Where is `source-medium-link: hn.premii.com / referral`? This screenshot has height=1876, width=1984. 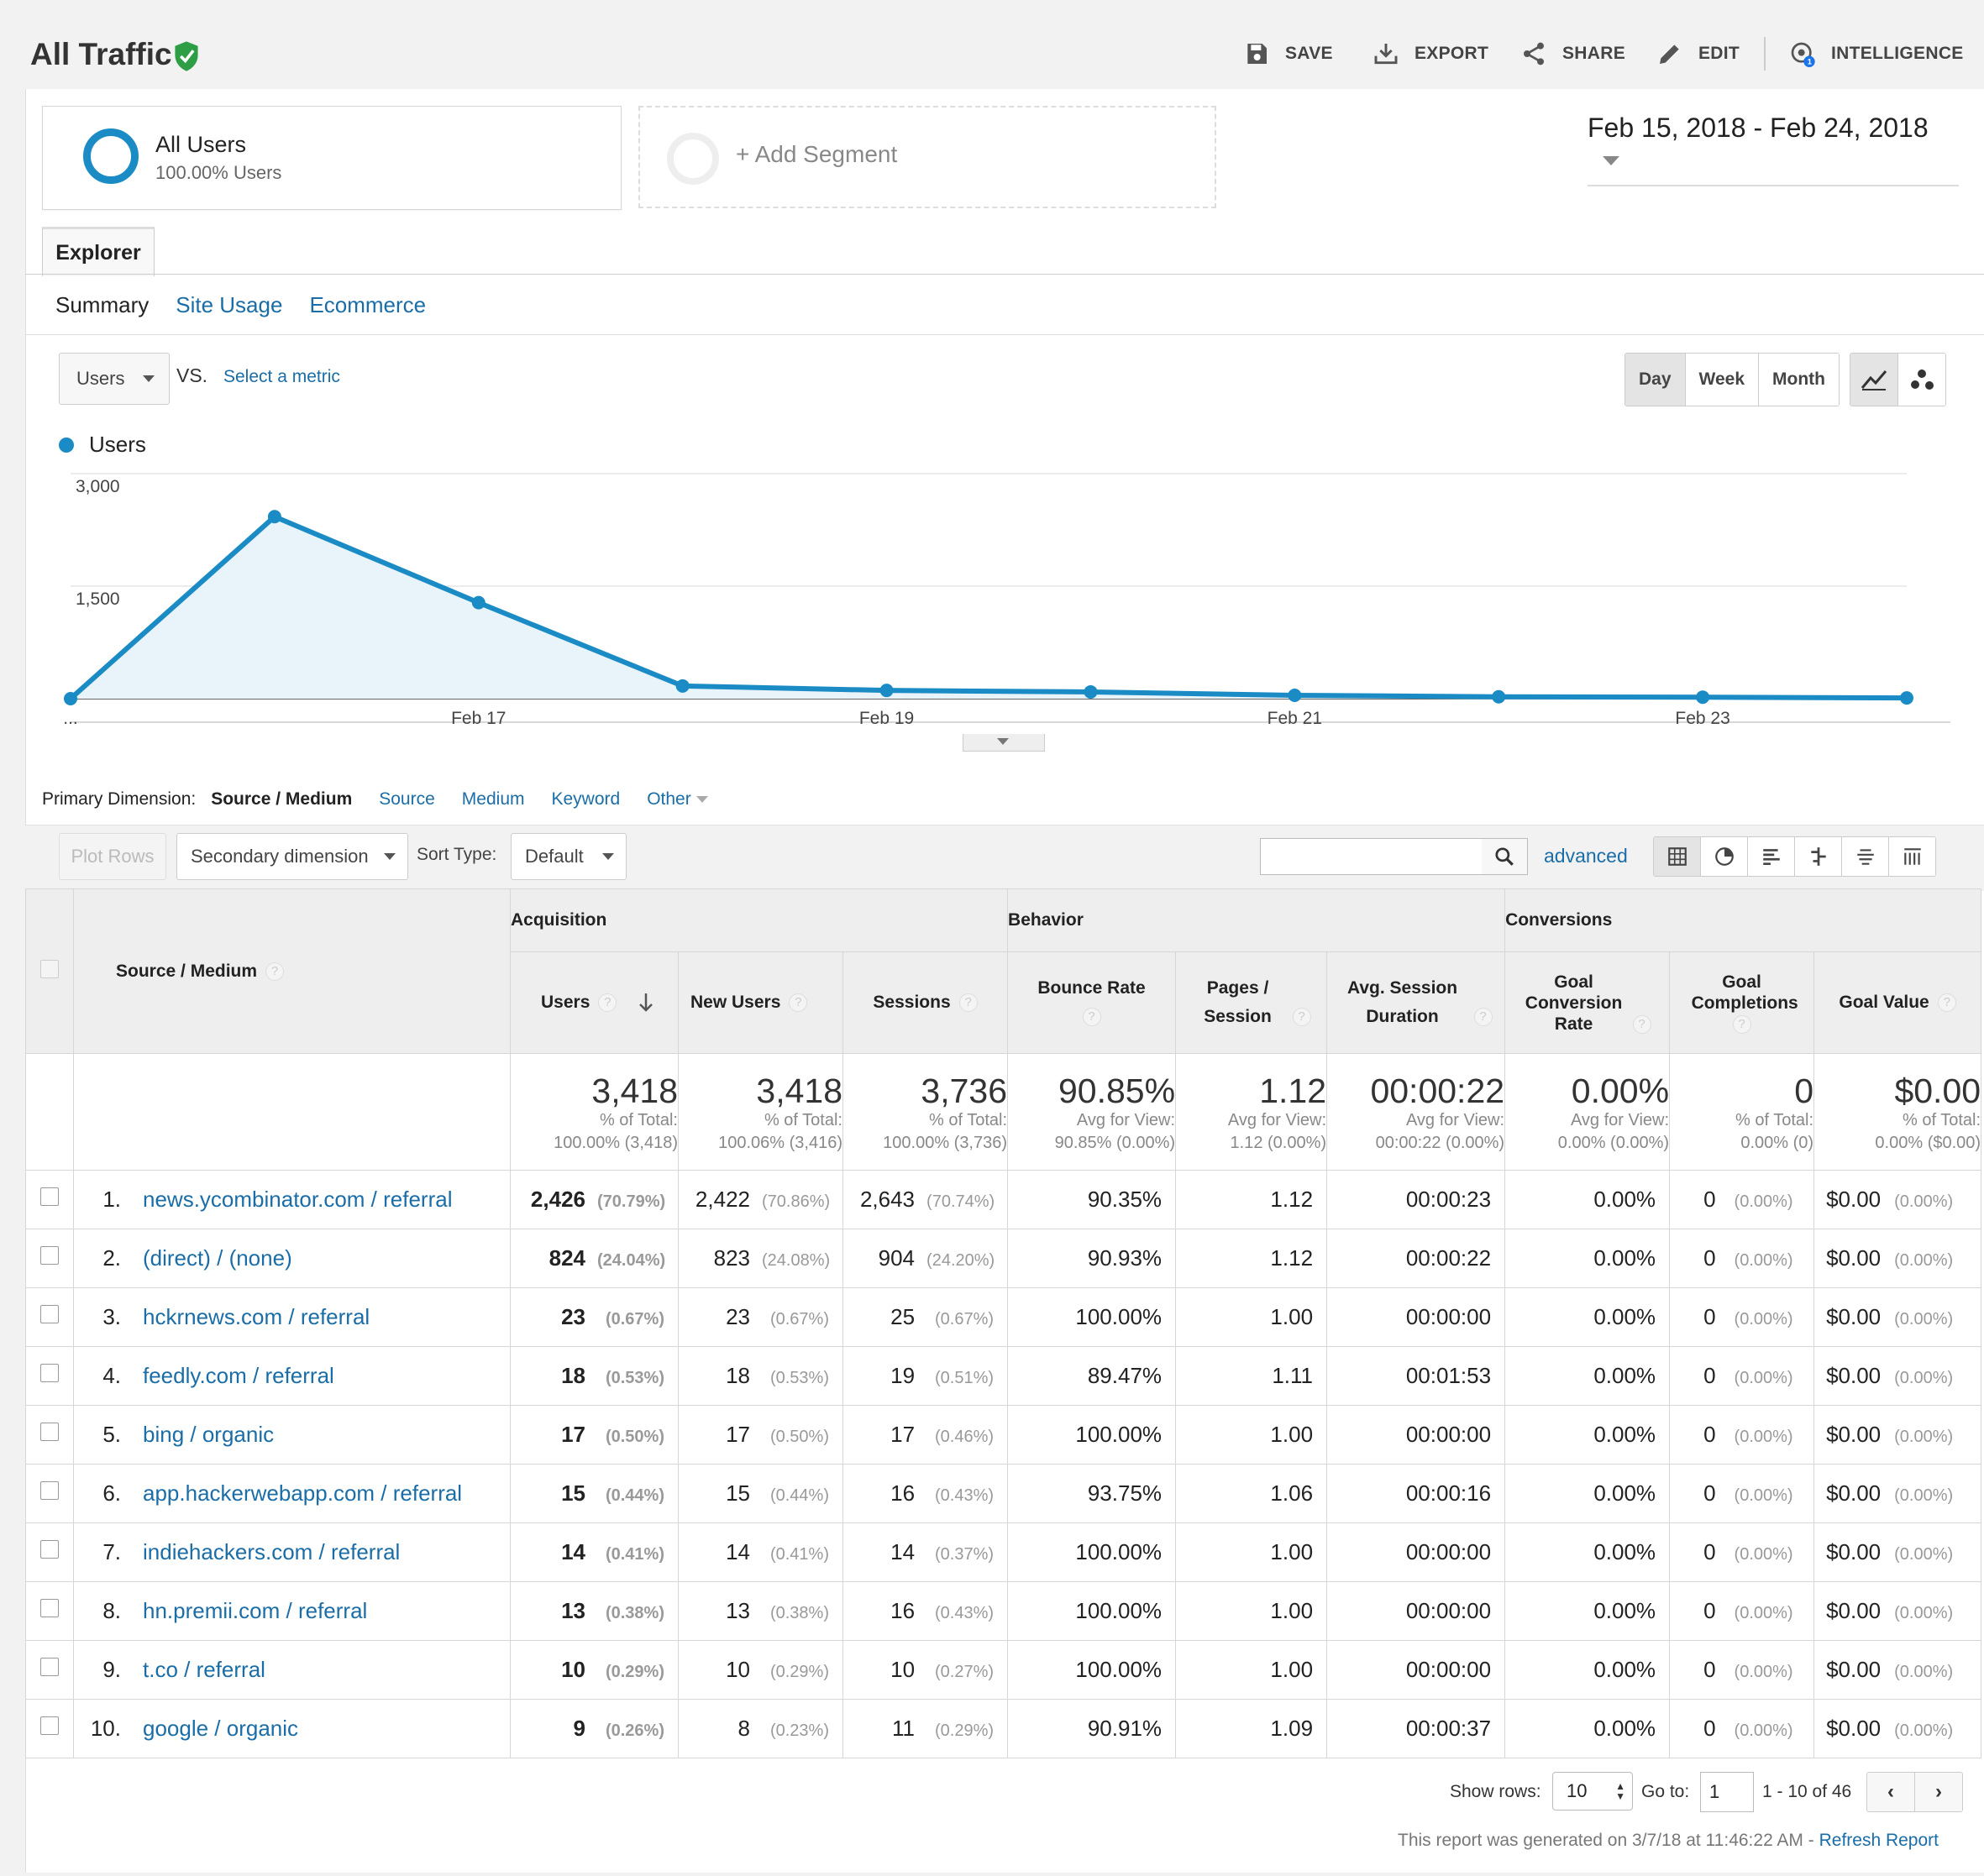 source-medium-link: hn.premii.com / referral is located at coordinates (255, 1611).